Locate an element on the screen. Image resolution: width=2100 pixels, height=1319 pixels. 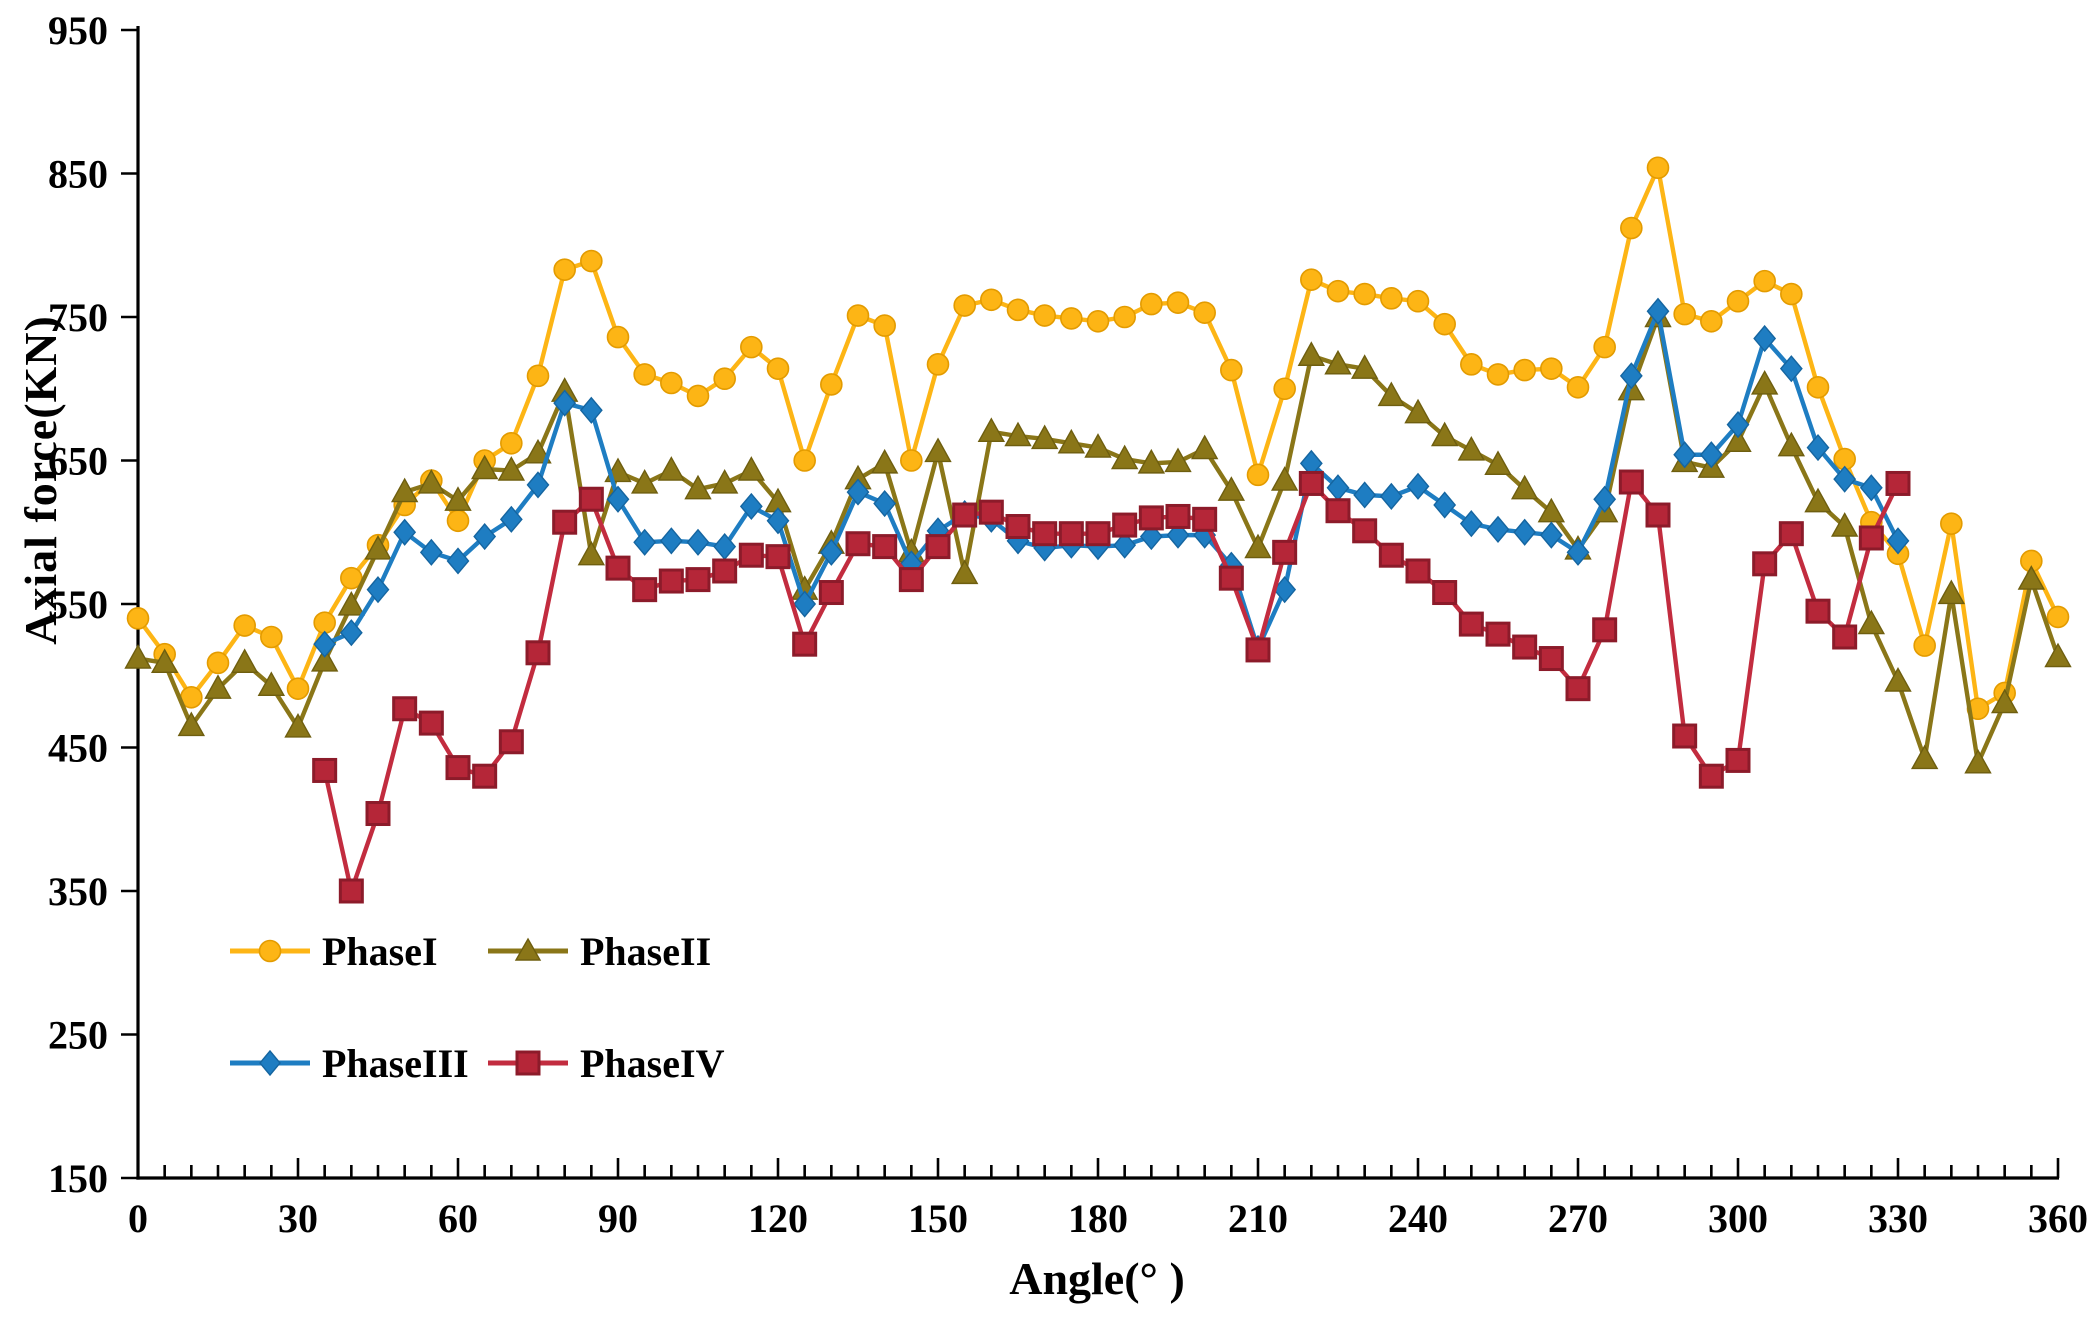
x-tick-label: 180 is located at coordinates (1098, 1218).